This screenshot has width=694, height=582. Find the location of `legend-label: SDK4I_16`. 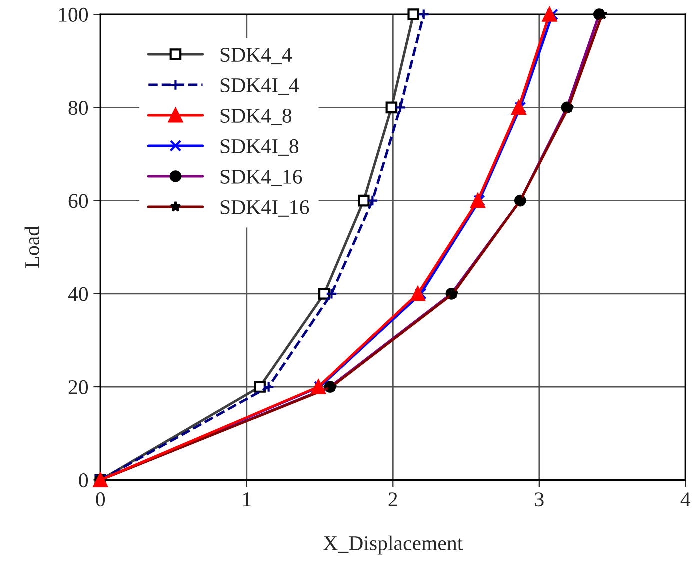

legend-label: SDK4I_16 is located at coordinates (265, 208).